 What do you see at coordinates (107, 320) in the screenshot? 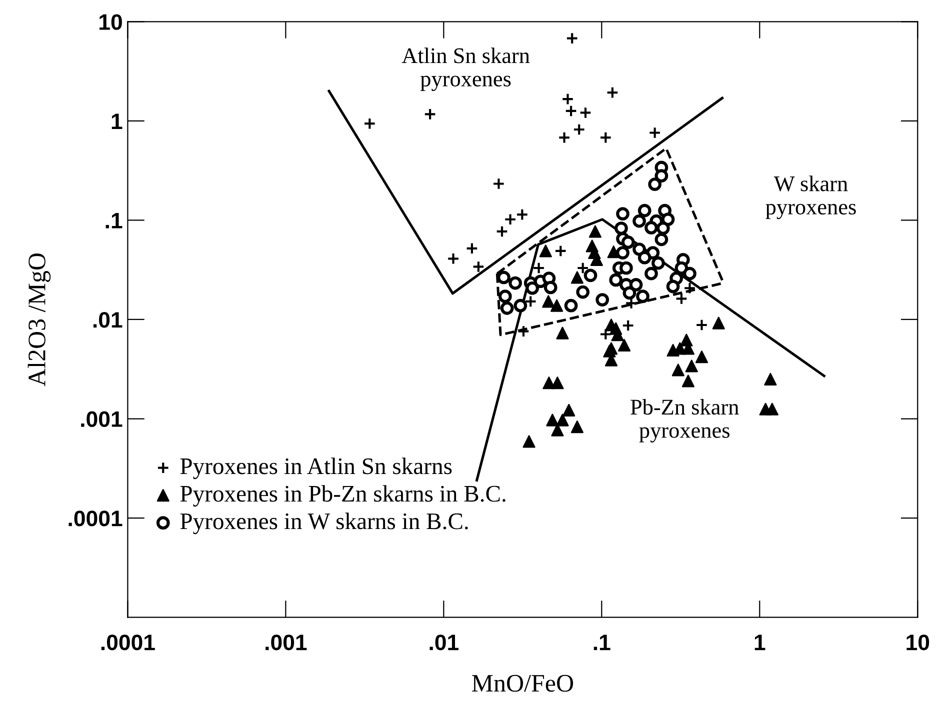
I see `y-tick-label: .01` at bounding box center [107, 320].